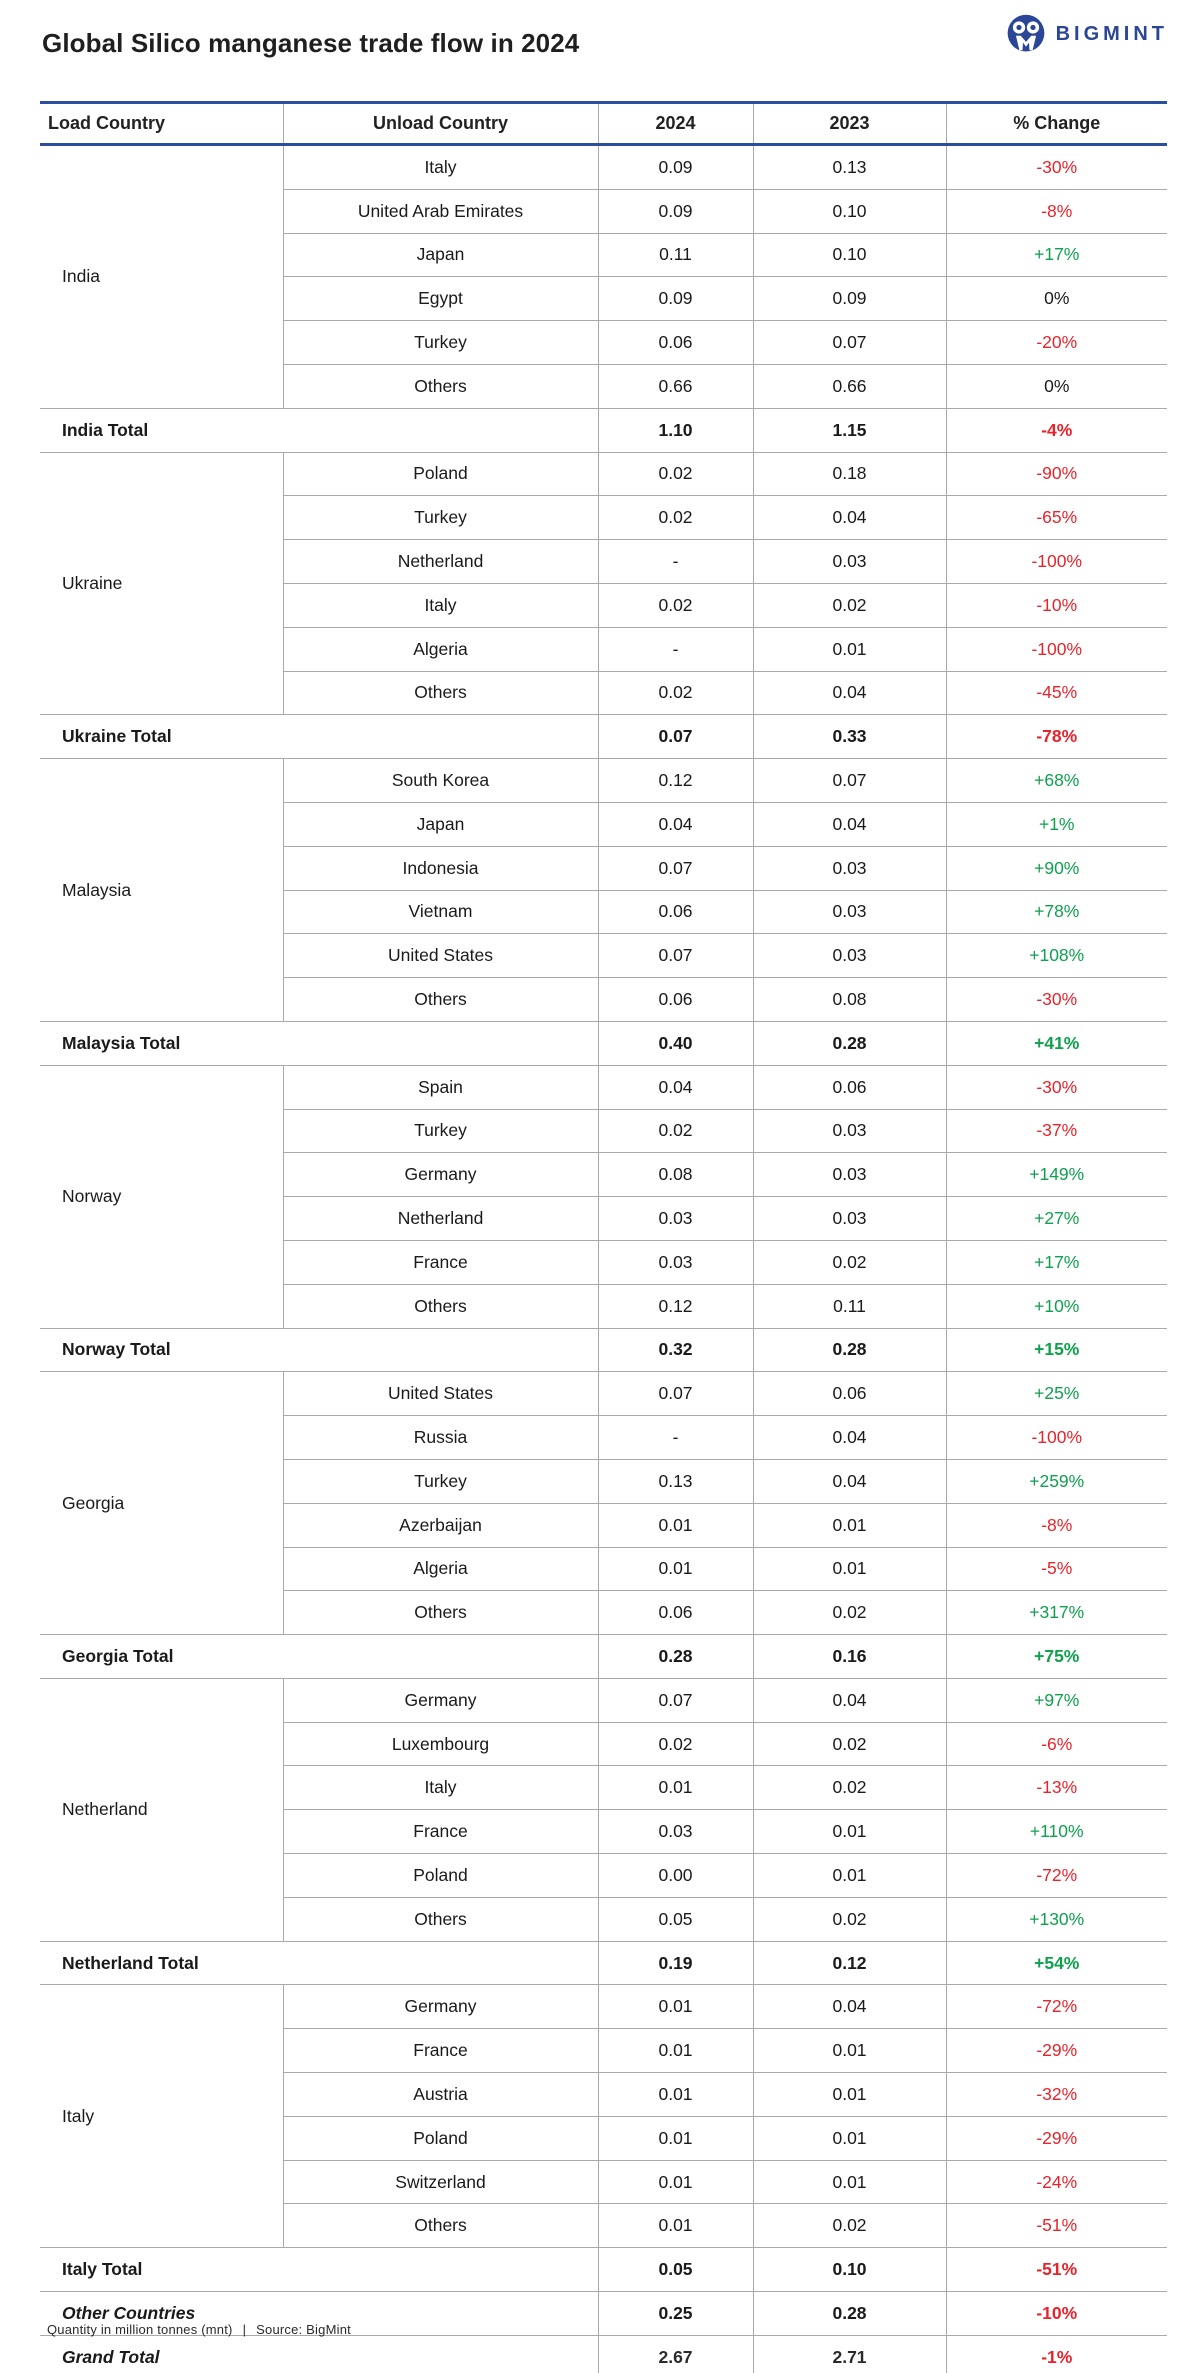  I want to click on value-2024-cell: 0.03, so click(676, 1262).